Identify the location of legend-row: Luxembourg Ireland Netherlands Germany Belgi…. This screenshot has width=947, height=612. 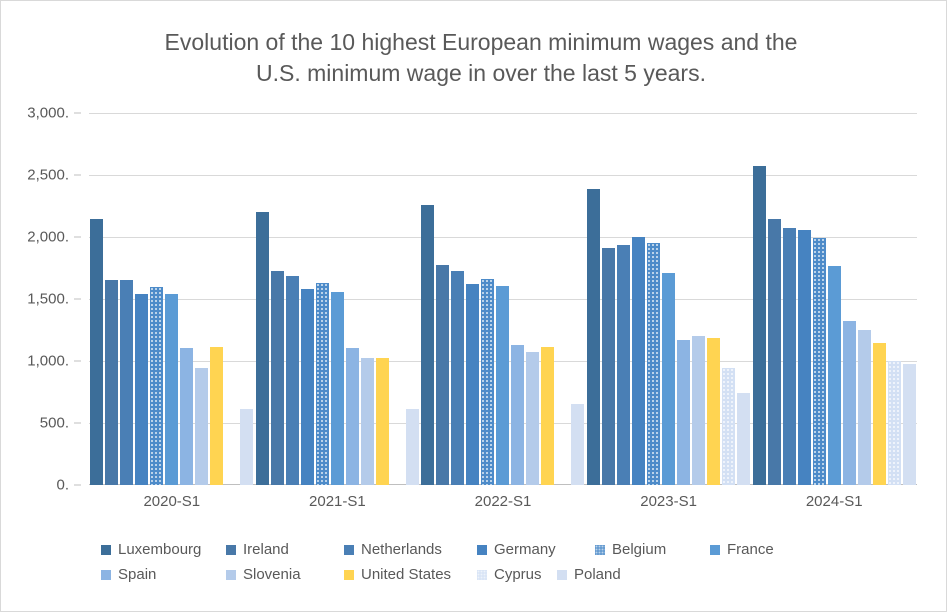
(501, 549).